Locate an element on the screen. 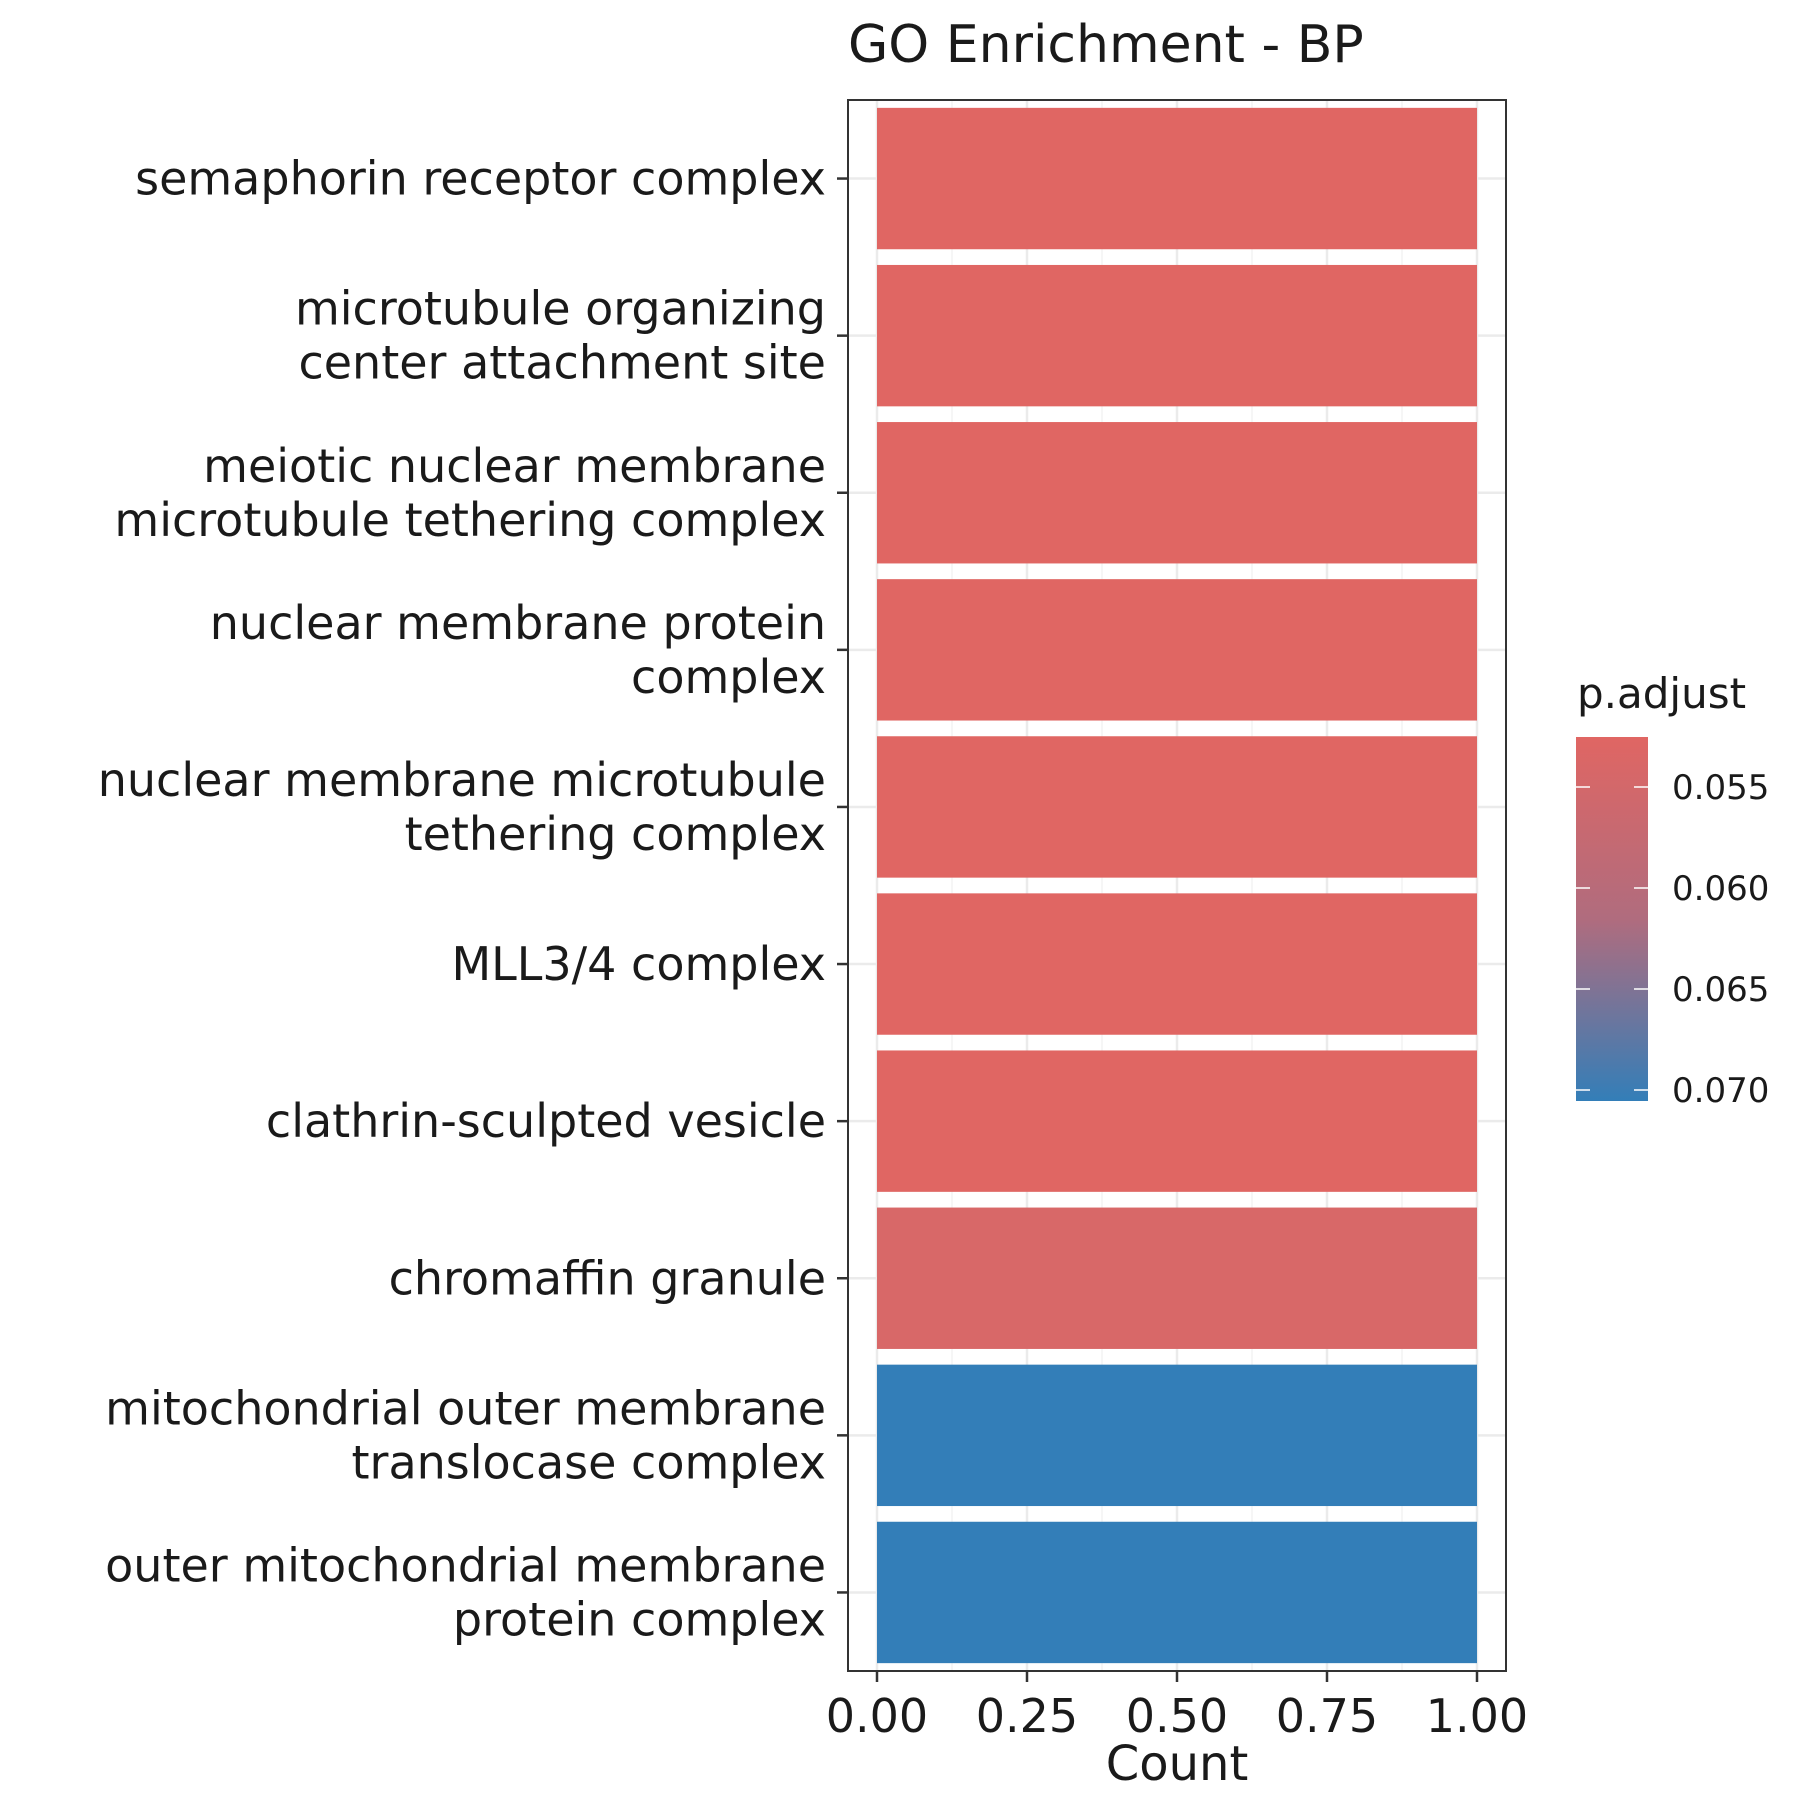  x-axis-title: Count is located at coordinates (1177, 1764).